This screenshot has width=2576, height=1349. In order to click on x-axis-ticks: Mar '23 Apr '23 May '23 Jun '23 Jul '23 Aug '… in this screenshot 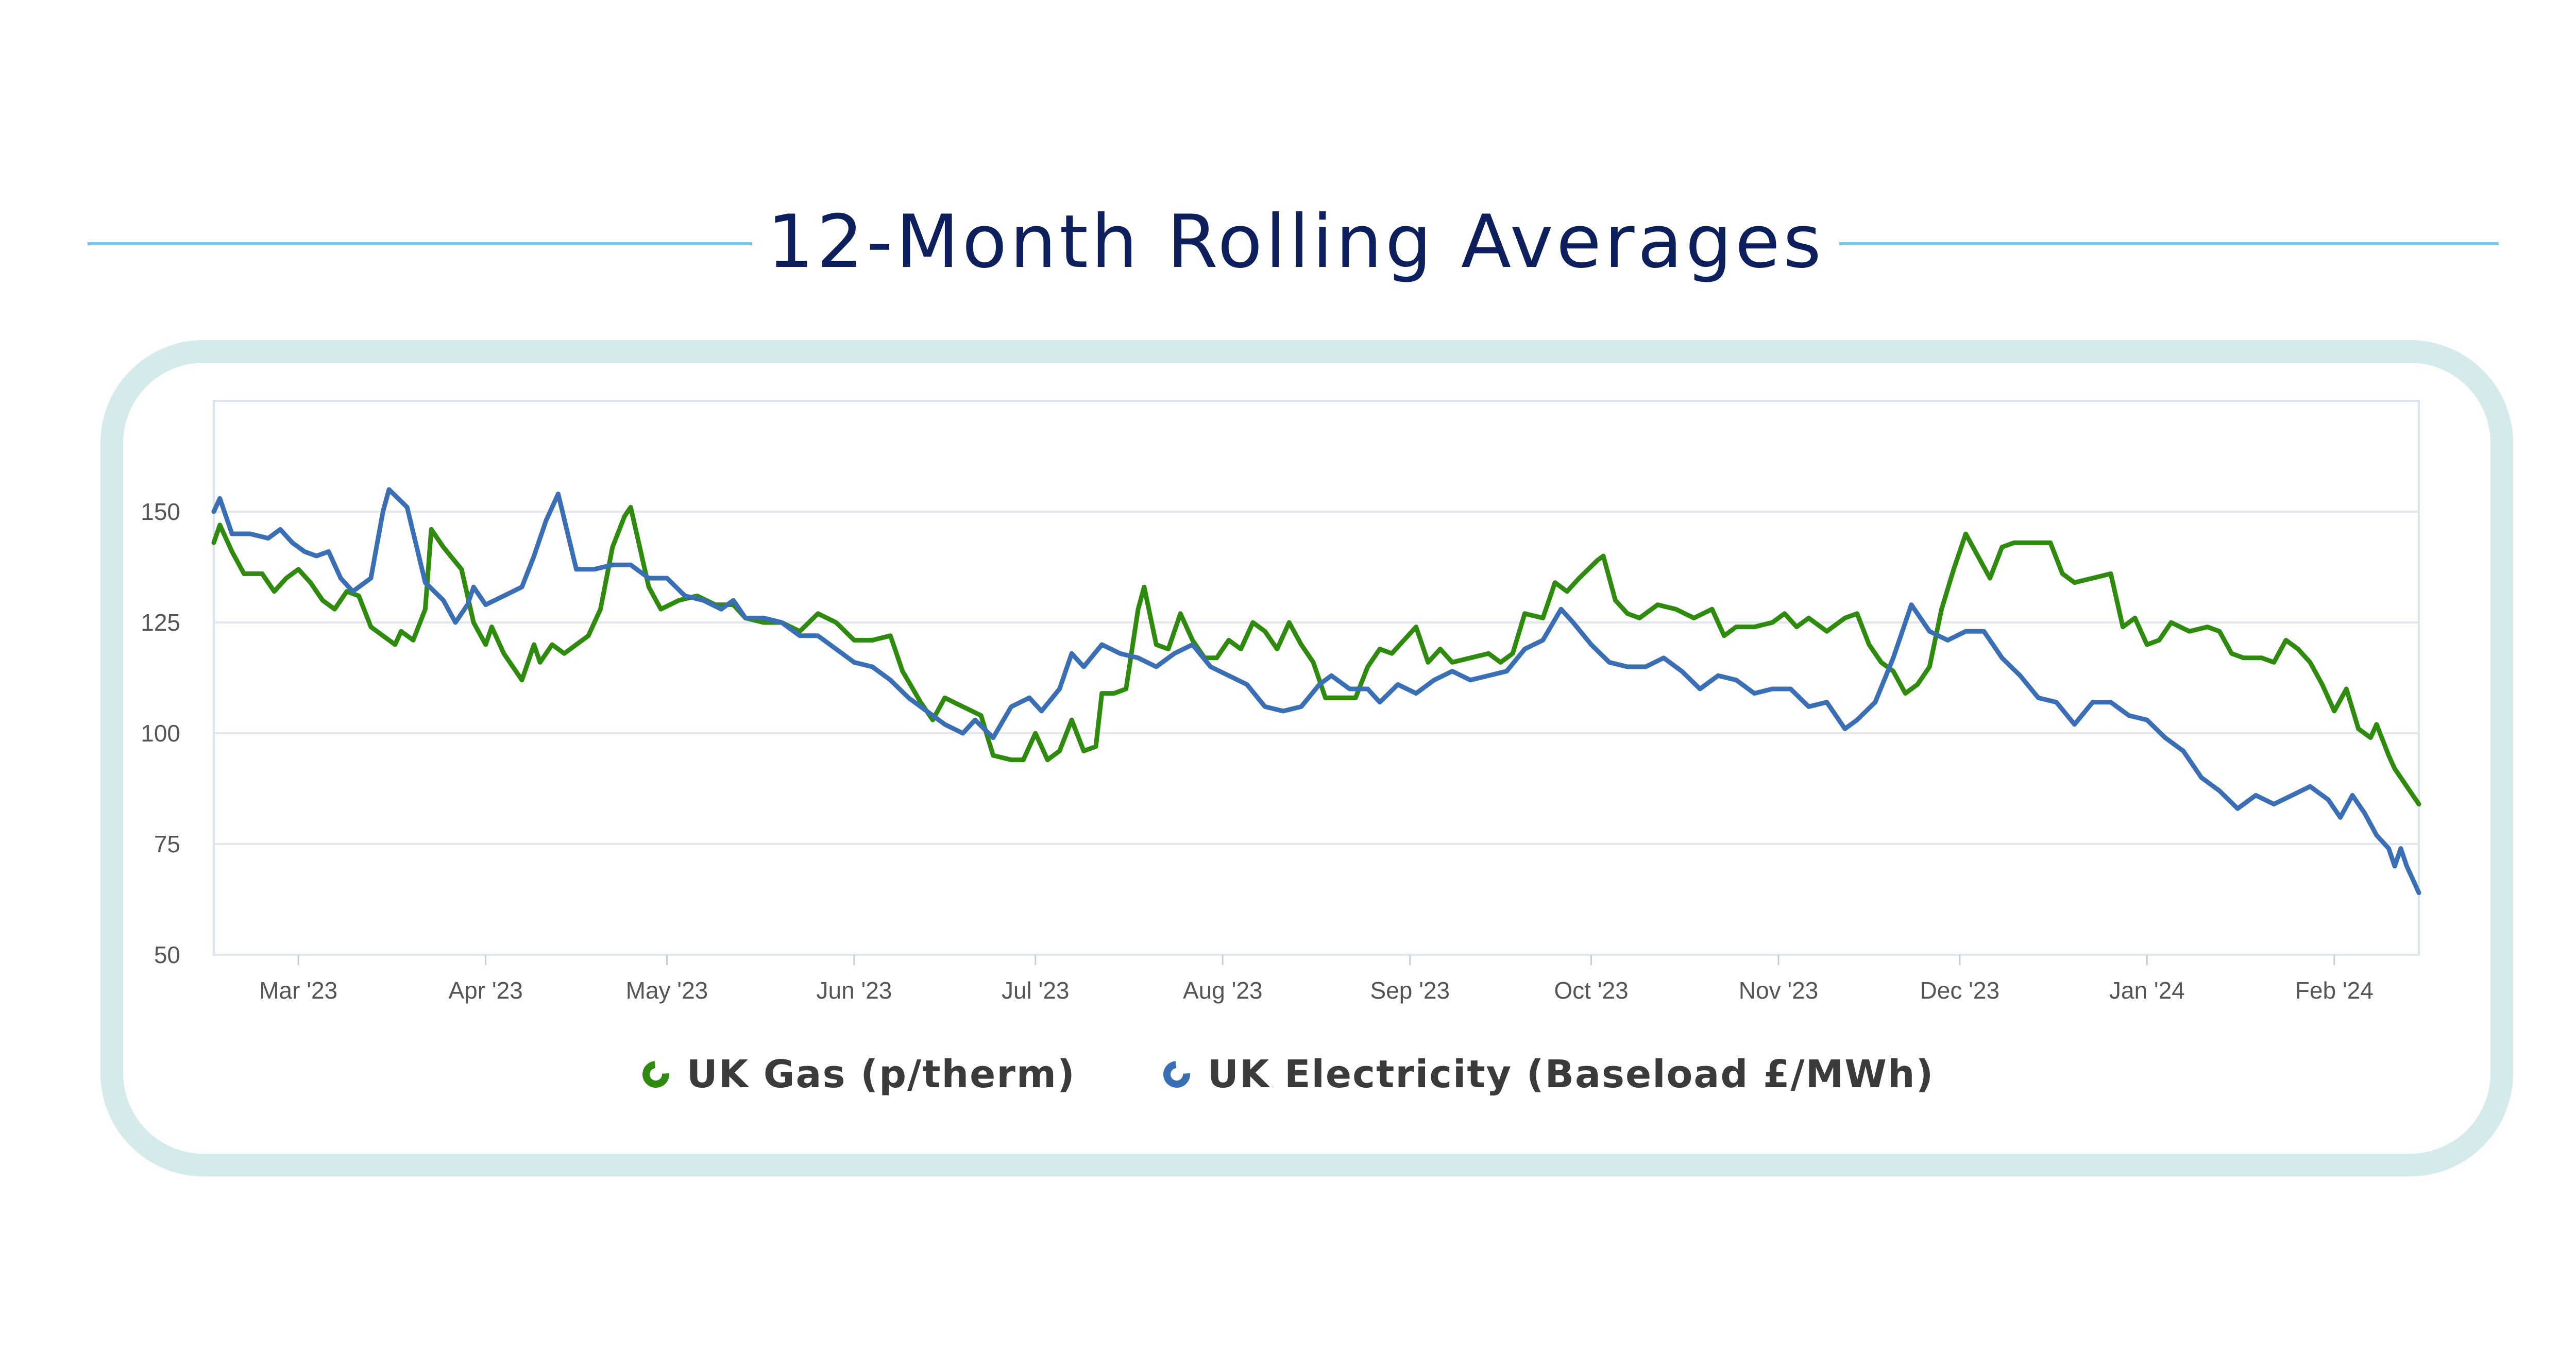, I will do `click(1316, 979)`.